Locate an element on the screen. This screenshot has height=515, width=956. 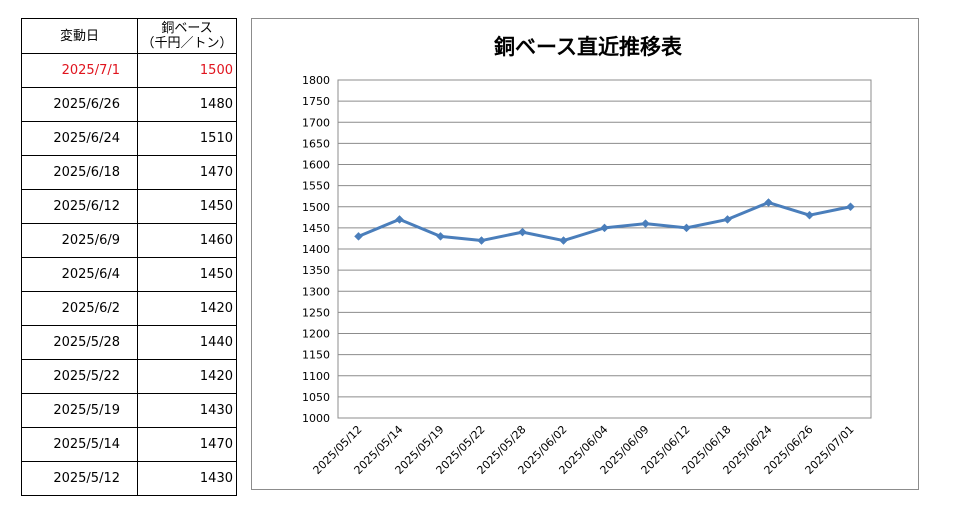
table-row: 2025/6/4 1450 is located at coordinates (129, 274).